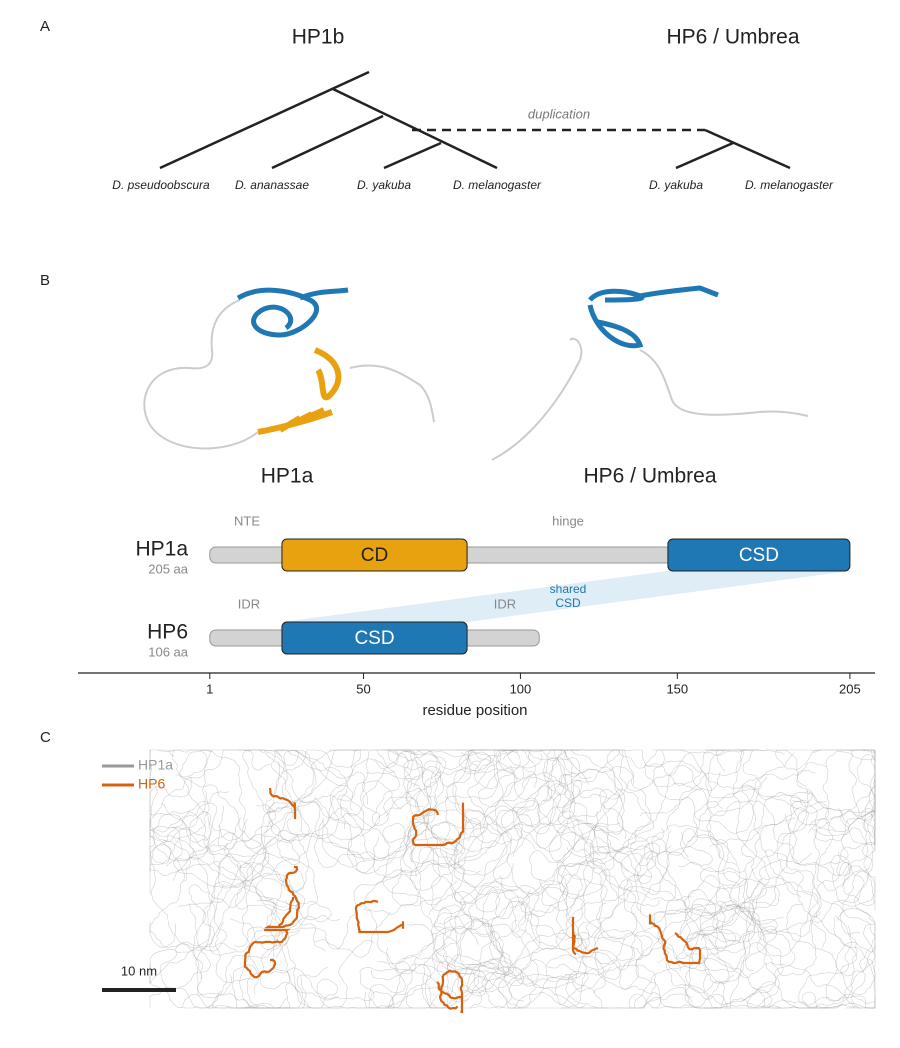  I want to click on panel-label: A, so click(45, 26).